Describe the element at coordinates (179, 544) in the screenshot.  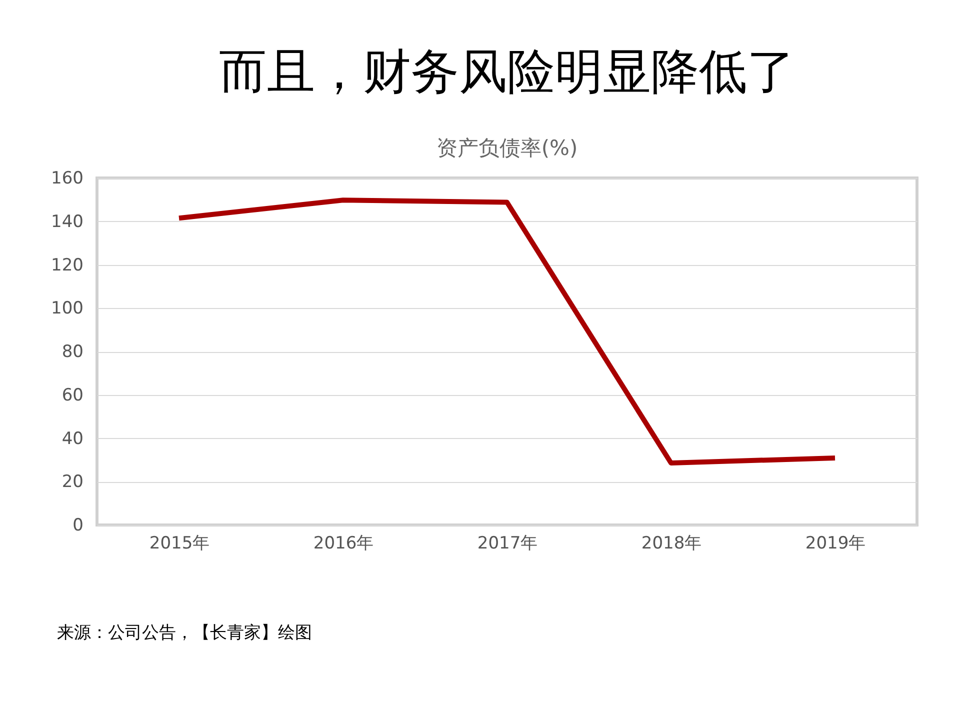
I see `x-tick-label: 2015年` at that location.